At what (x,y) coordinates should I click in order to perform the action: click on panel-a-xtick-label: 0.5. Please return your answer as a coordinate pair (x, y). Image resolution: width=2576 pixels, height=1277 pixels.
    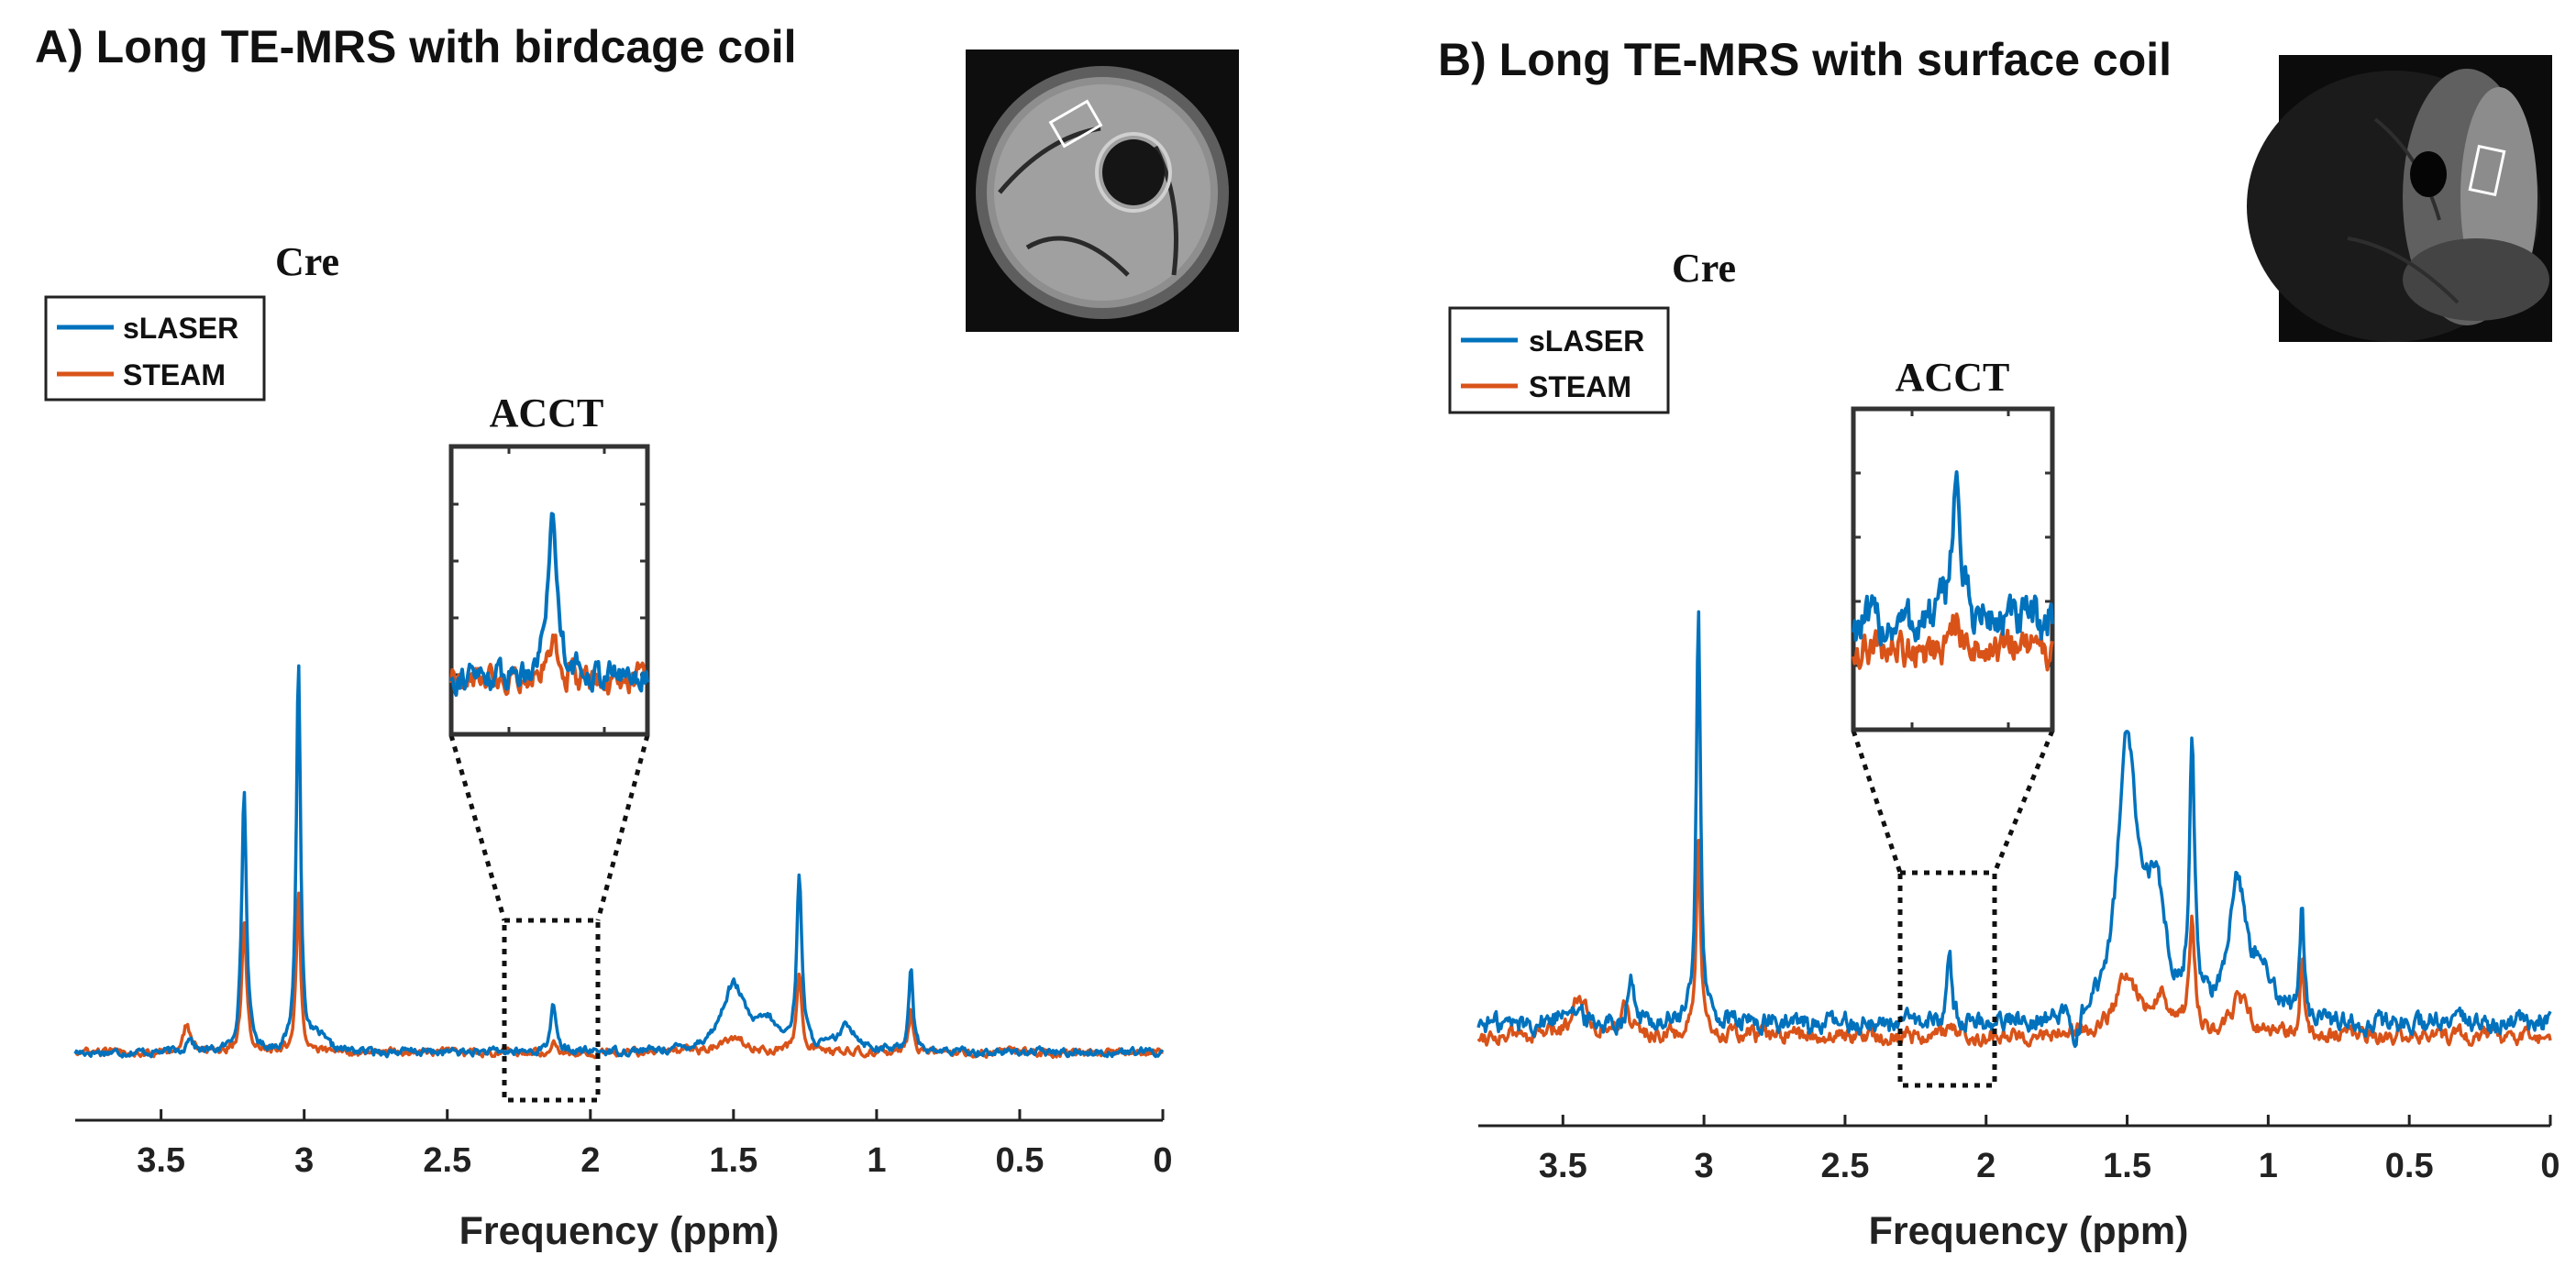
    Looking at the image, I should click on (1020, 1160).